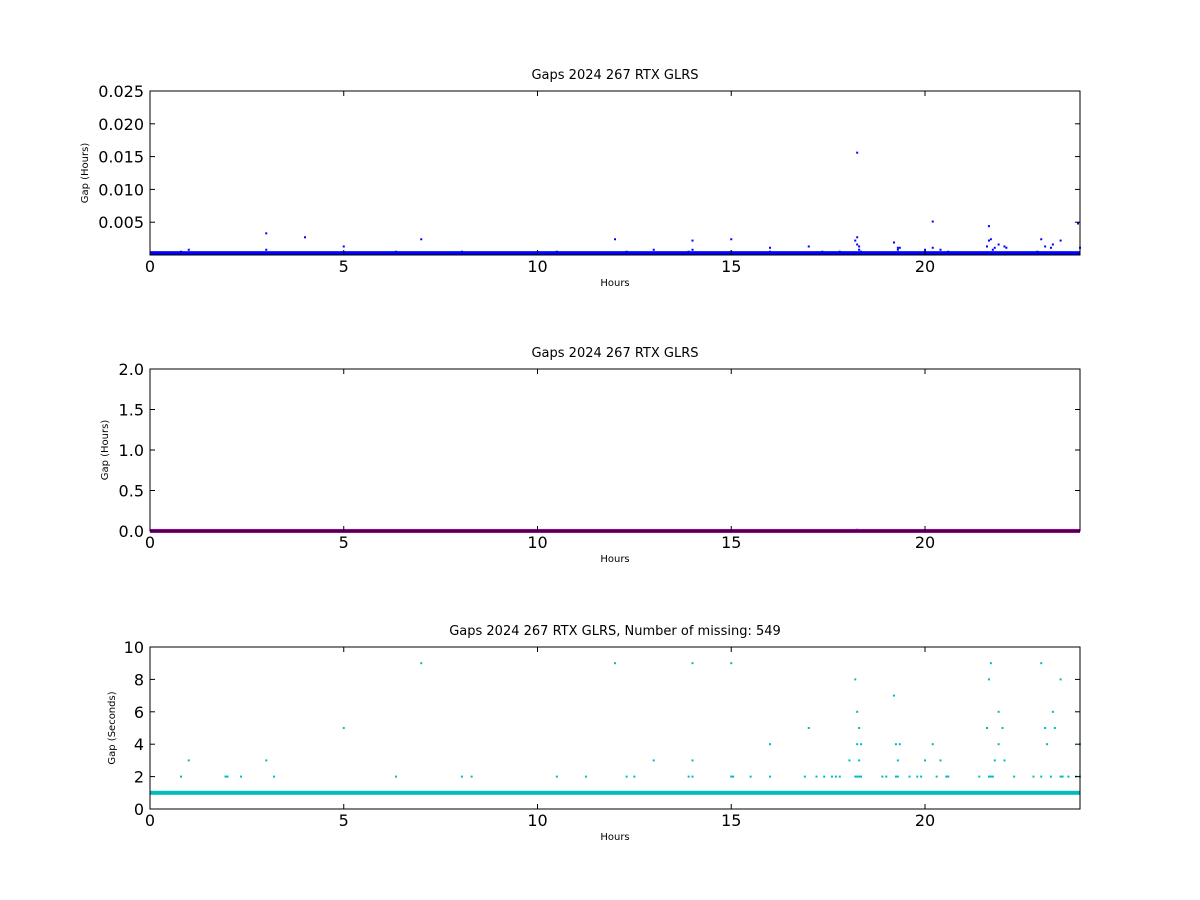 The image size is (1200, 900). Describe the element at coordinates (121, 189) in the screenshot. I see `y-tick-label: 0.010` at that location.